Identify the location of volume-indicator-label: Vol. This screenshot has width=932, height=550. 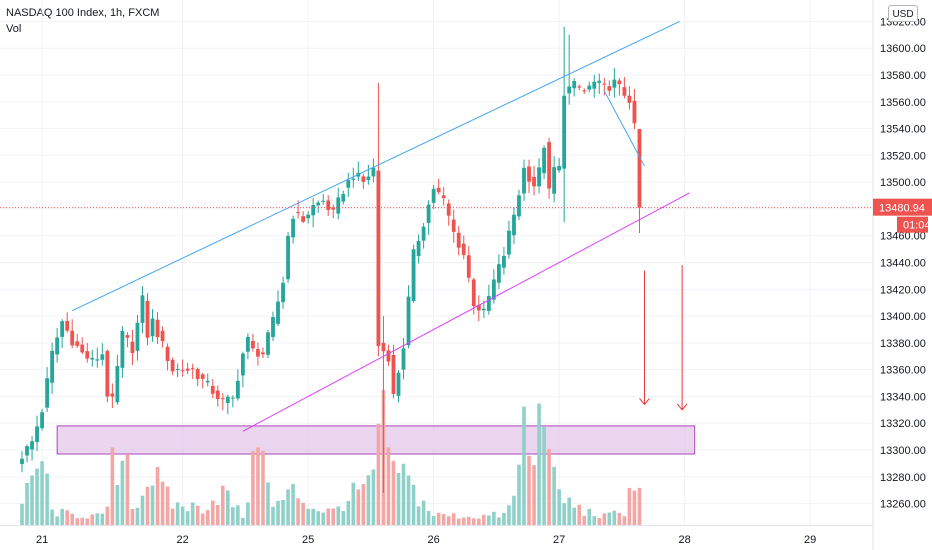
(14, 29).